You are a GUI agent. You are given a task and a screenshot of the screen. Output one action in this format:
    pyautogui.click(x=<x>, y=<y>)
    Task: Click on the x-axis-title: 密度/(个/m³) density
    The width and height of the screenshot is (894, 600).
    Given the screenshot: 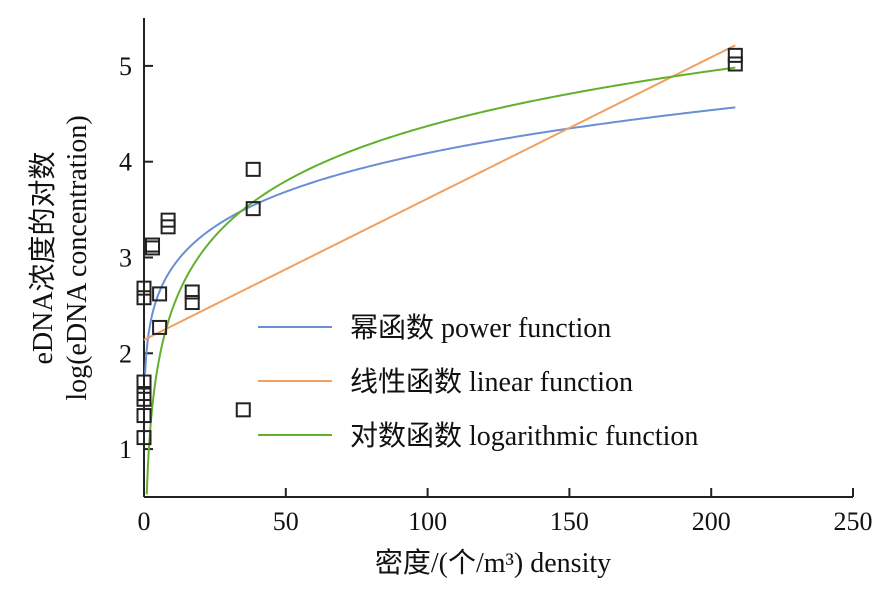 What is the action you would take?
    pyautogui.click(x=493, y=563)
    